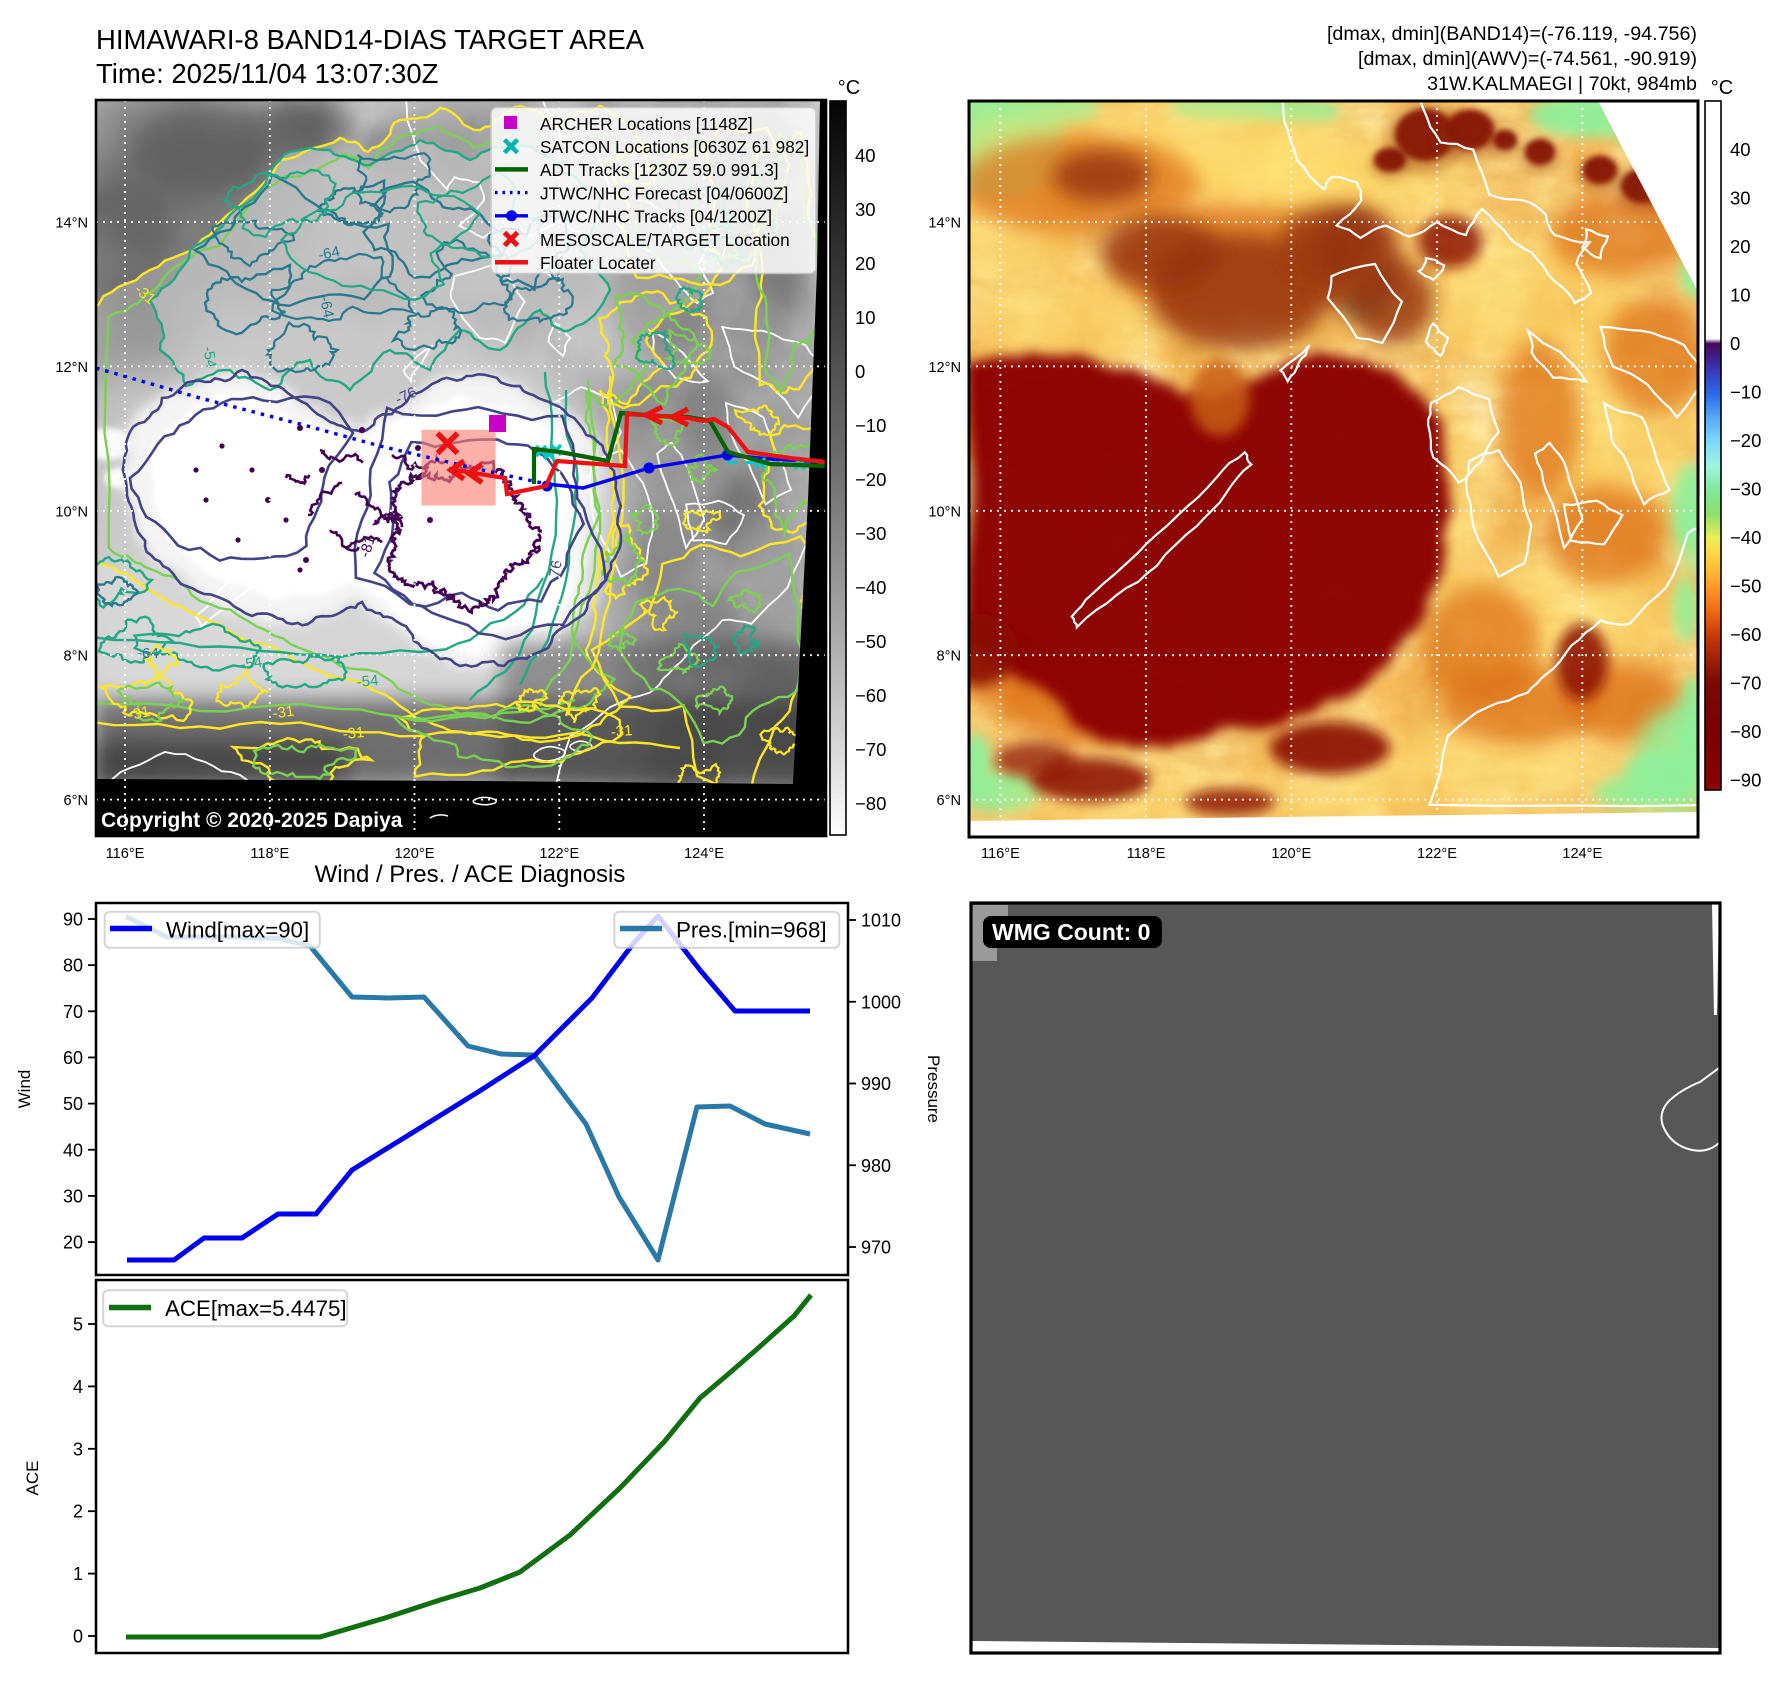 The image size is (1788, 1690). I want to click on svg-text: Copyright © 2020-2025 Dapiya, so click(252, 820).